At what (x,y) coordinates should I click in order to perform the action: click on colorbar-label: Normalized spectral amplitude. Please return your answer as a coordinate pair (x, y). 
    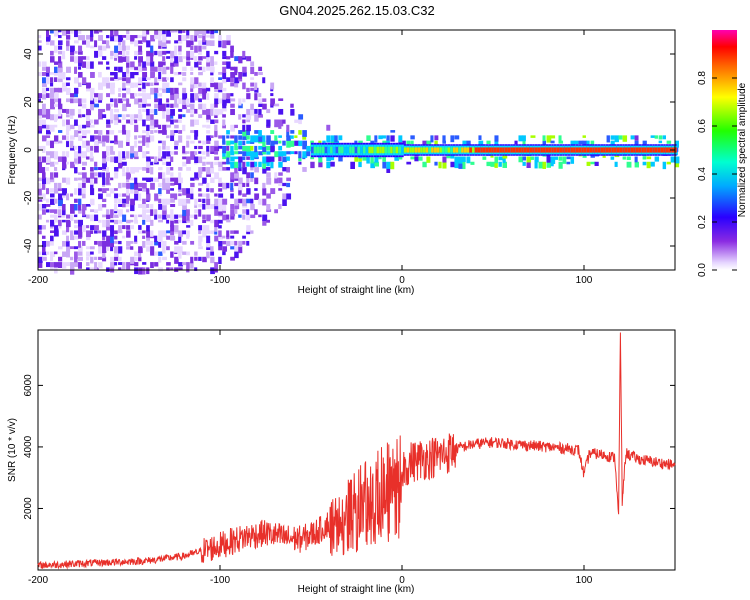
    Looking at the image, I should click on (742, 149).